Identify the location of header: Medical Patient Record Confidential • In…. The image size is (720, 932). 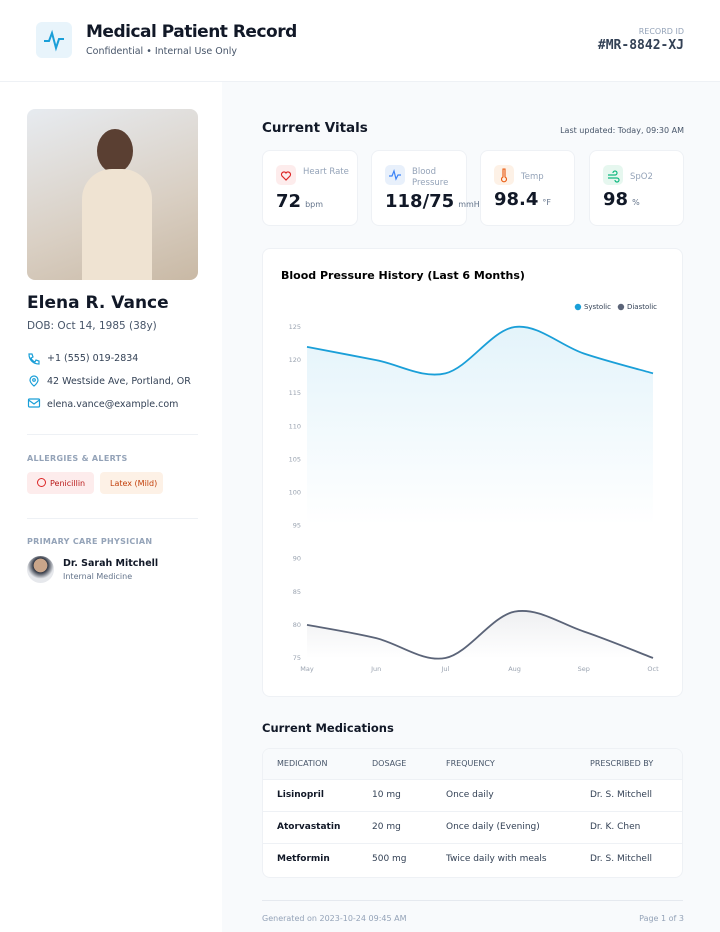
(360, 41).